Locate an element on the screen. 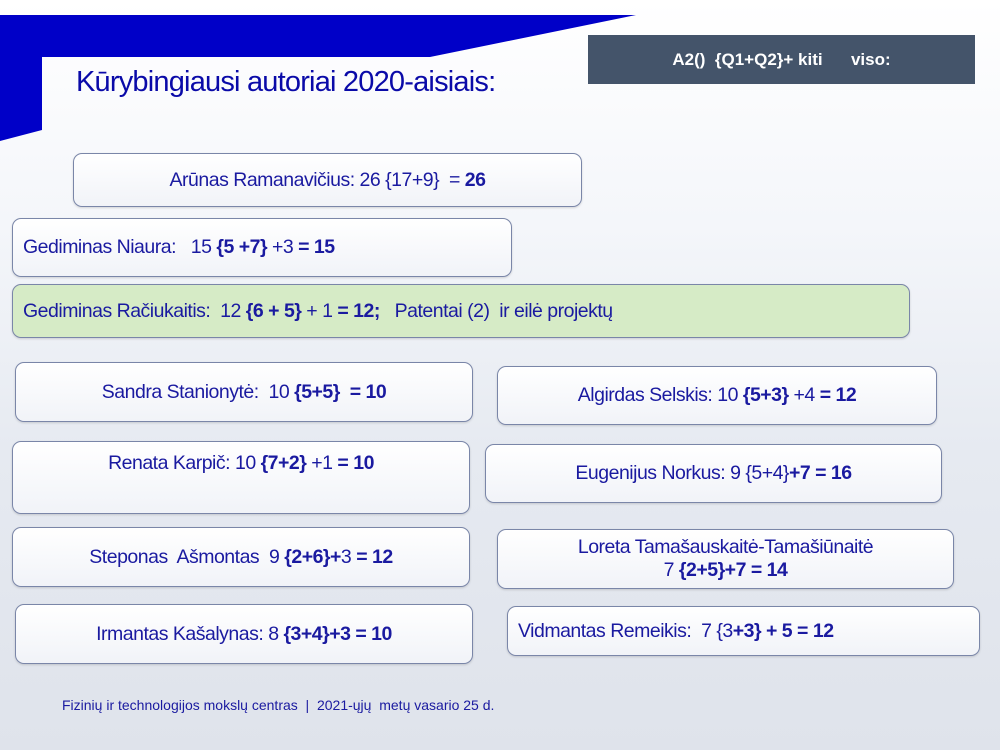  score-text: +4 is located at coordinates (804, 395).